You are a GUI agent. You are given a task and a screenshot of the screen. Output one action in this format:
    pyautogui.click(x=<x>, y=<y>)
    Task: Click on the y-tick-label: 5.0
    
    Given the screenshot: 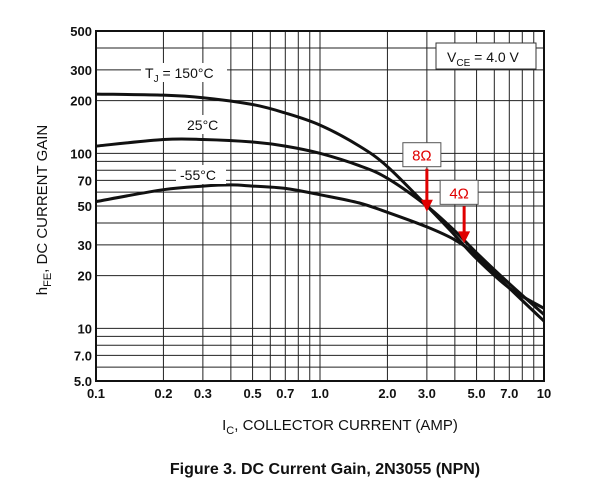 What is the action you would take?
    pyautogui.click(x=83, y=381)
    